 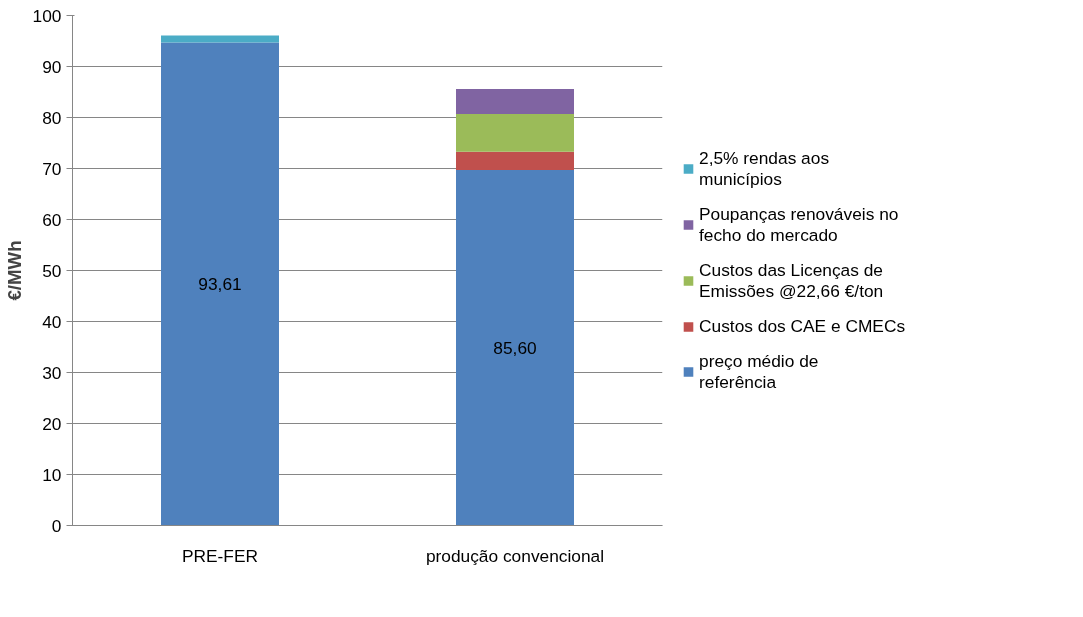 What do you see at coordinates (14, 270) in the screenshot?
I see `y-axis-title: €/MWh` at bounding box center [14, 270].